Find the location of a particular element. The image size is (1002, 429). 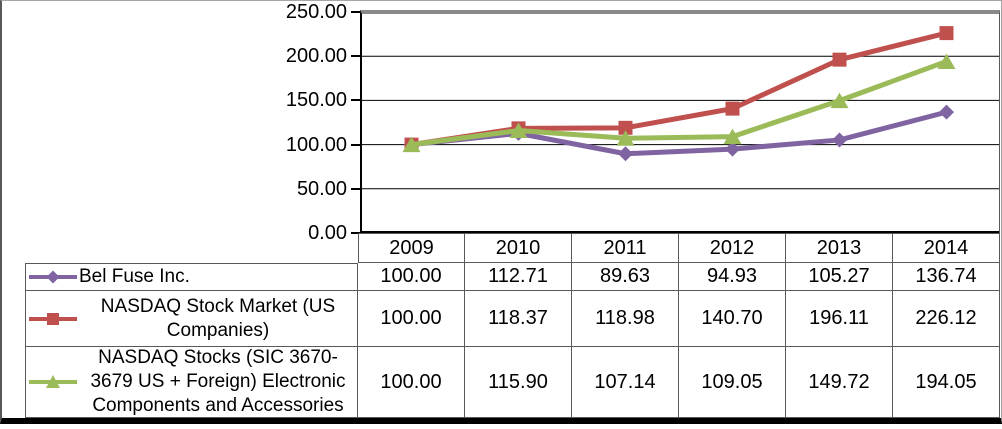

y-axis-tick-label: 200.00 is located at coordinates (316, 56).